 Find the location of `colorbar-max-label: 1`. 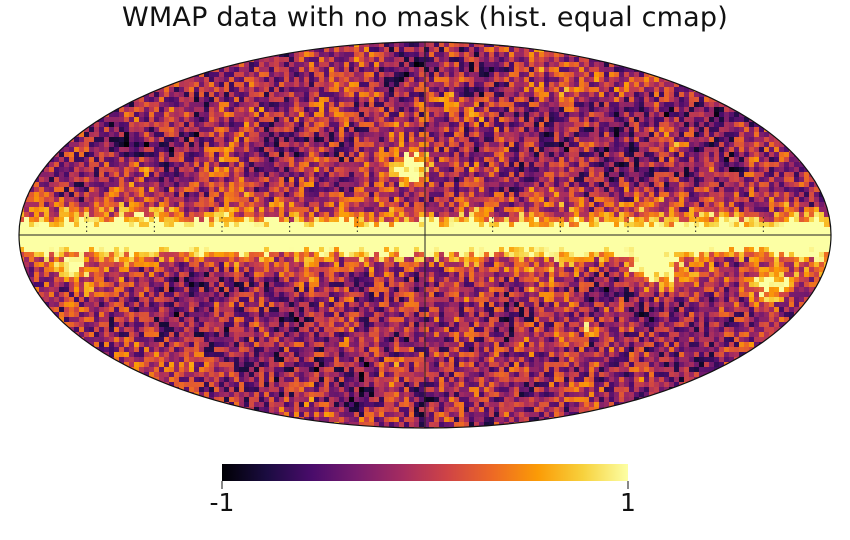

colorbar-max-label: 1 is located at coordinates (628, 502).